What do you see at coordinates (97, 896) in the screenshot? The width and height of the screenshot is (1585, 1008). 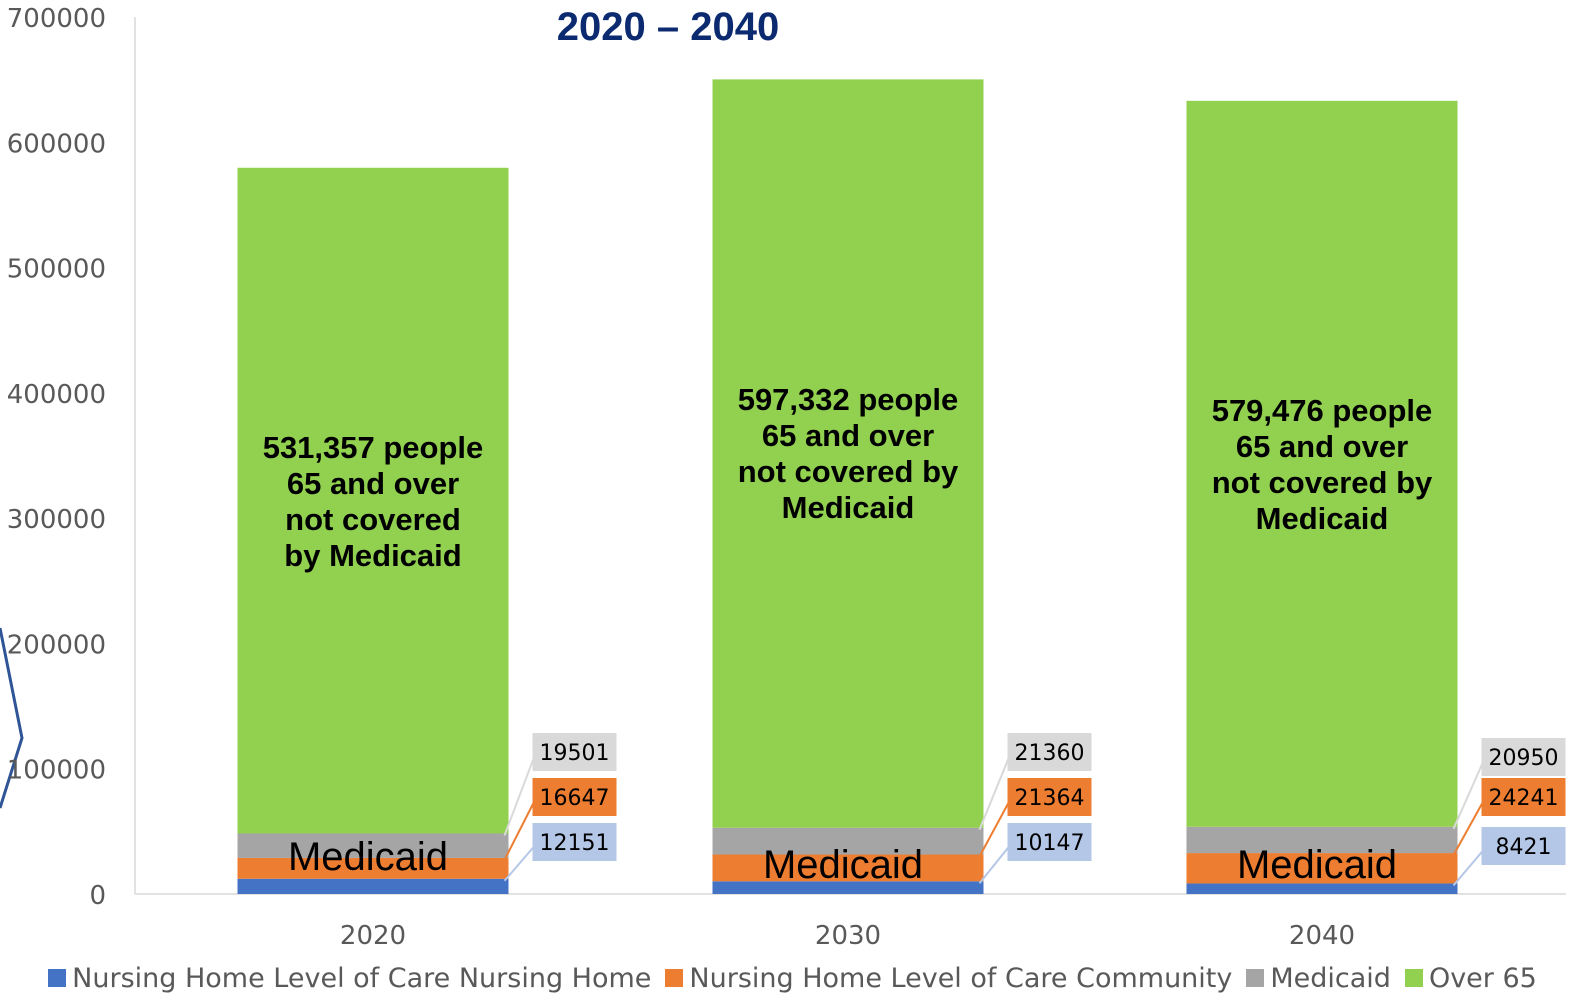 I see `y-tick-label: 0` at bounding box center [97, 896].